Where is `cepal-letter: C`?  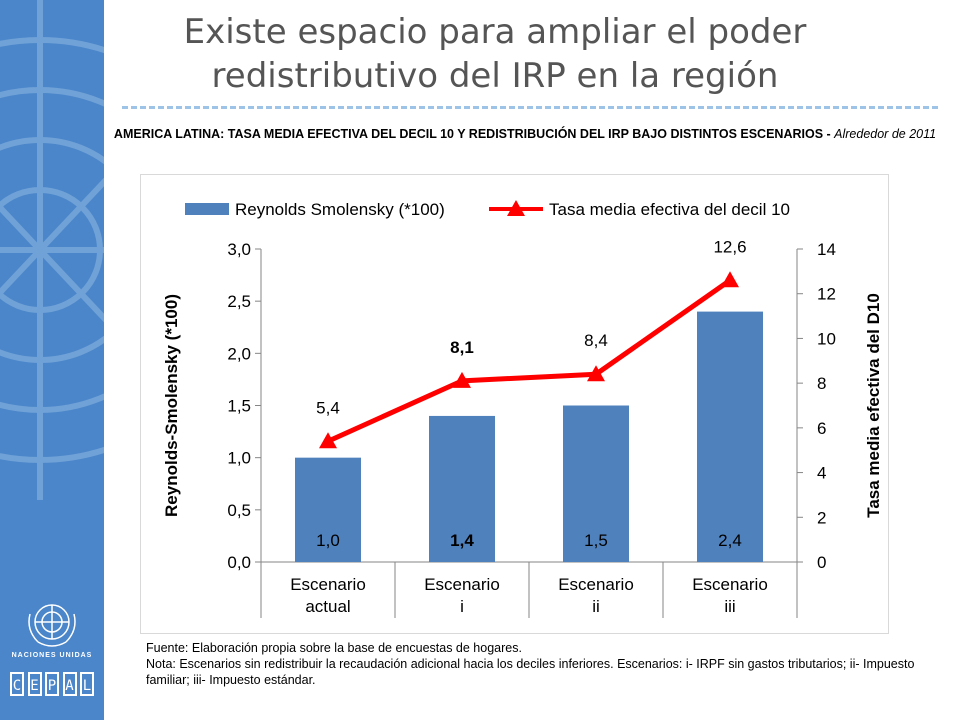 cepal-letter: C is located at coordinates (17, 684).